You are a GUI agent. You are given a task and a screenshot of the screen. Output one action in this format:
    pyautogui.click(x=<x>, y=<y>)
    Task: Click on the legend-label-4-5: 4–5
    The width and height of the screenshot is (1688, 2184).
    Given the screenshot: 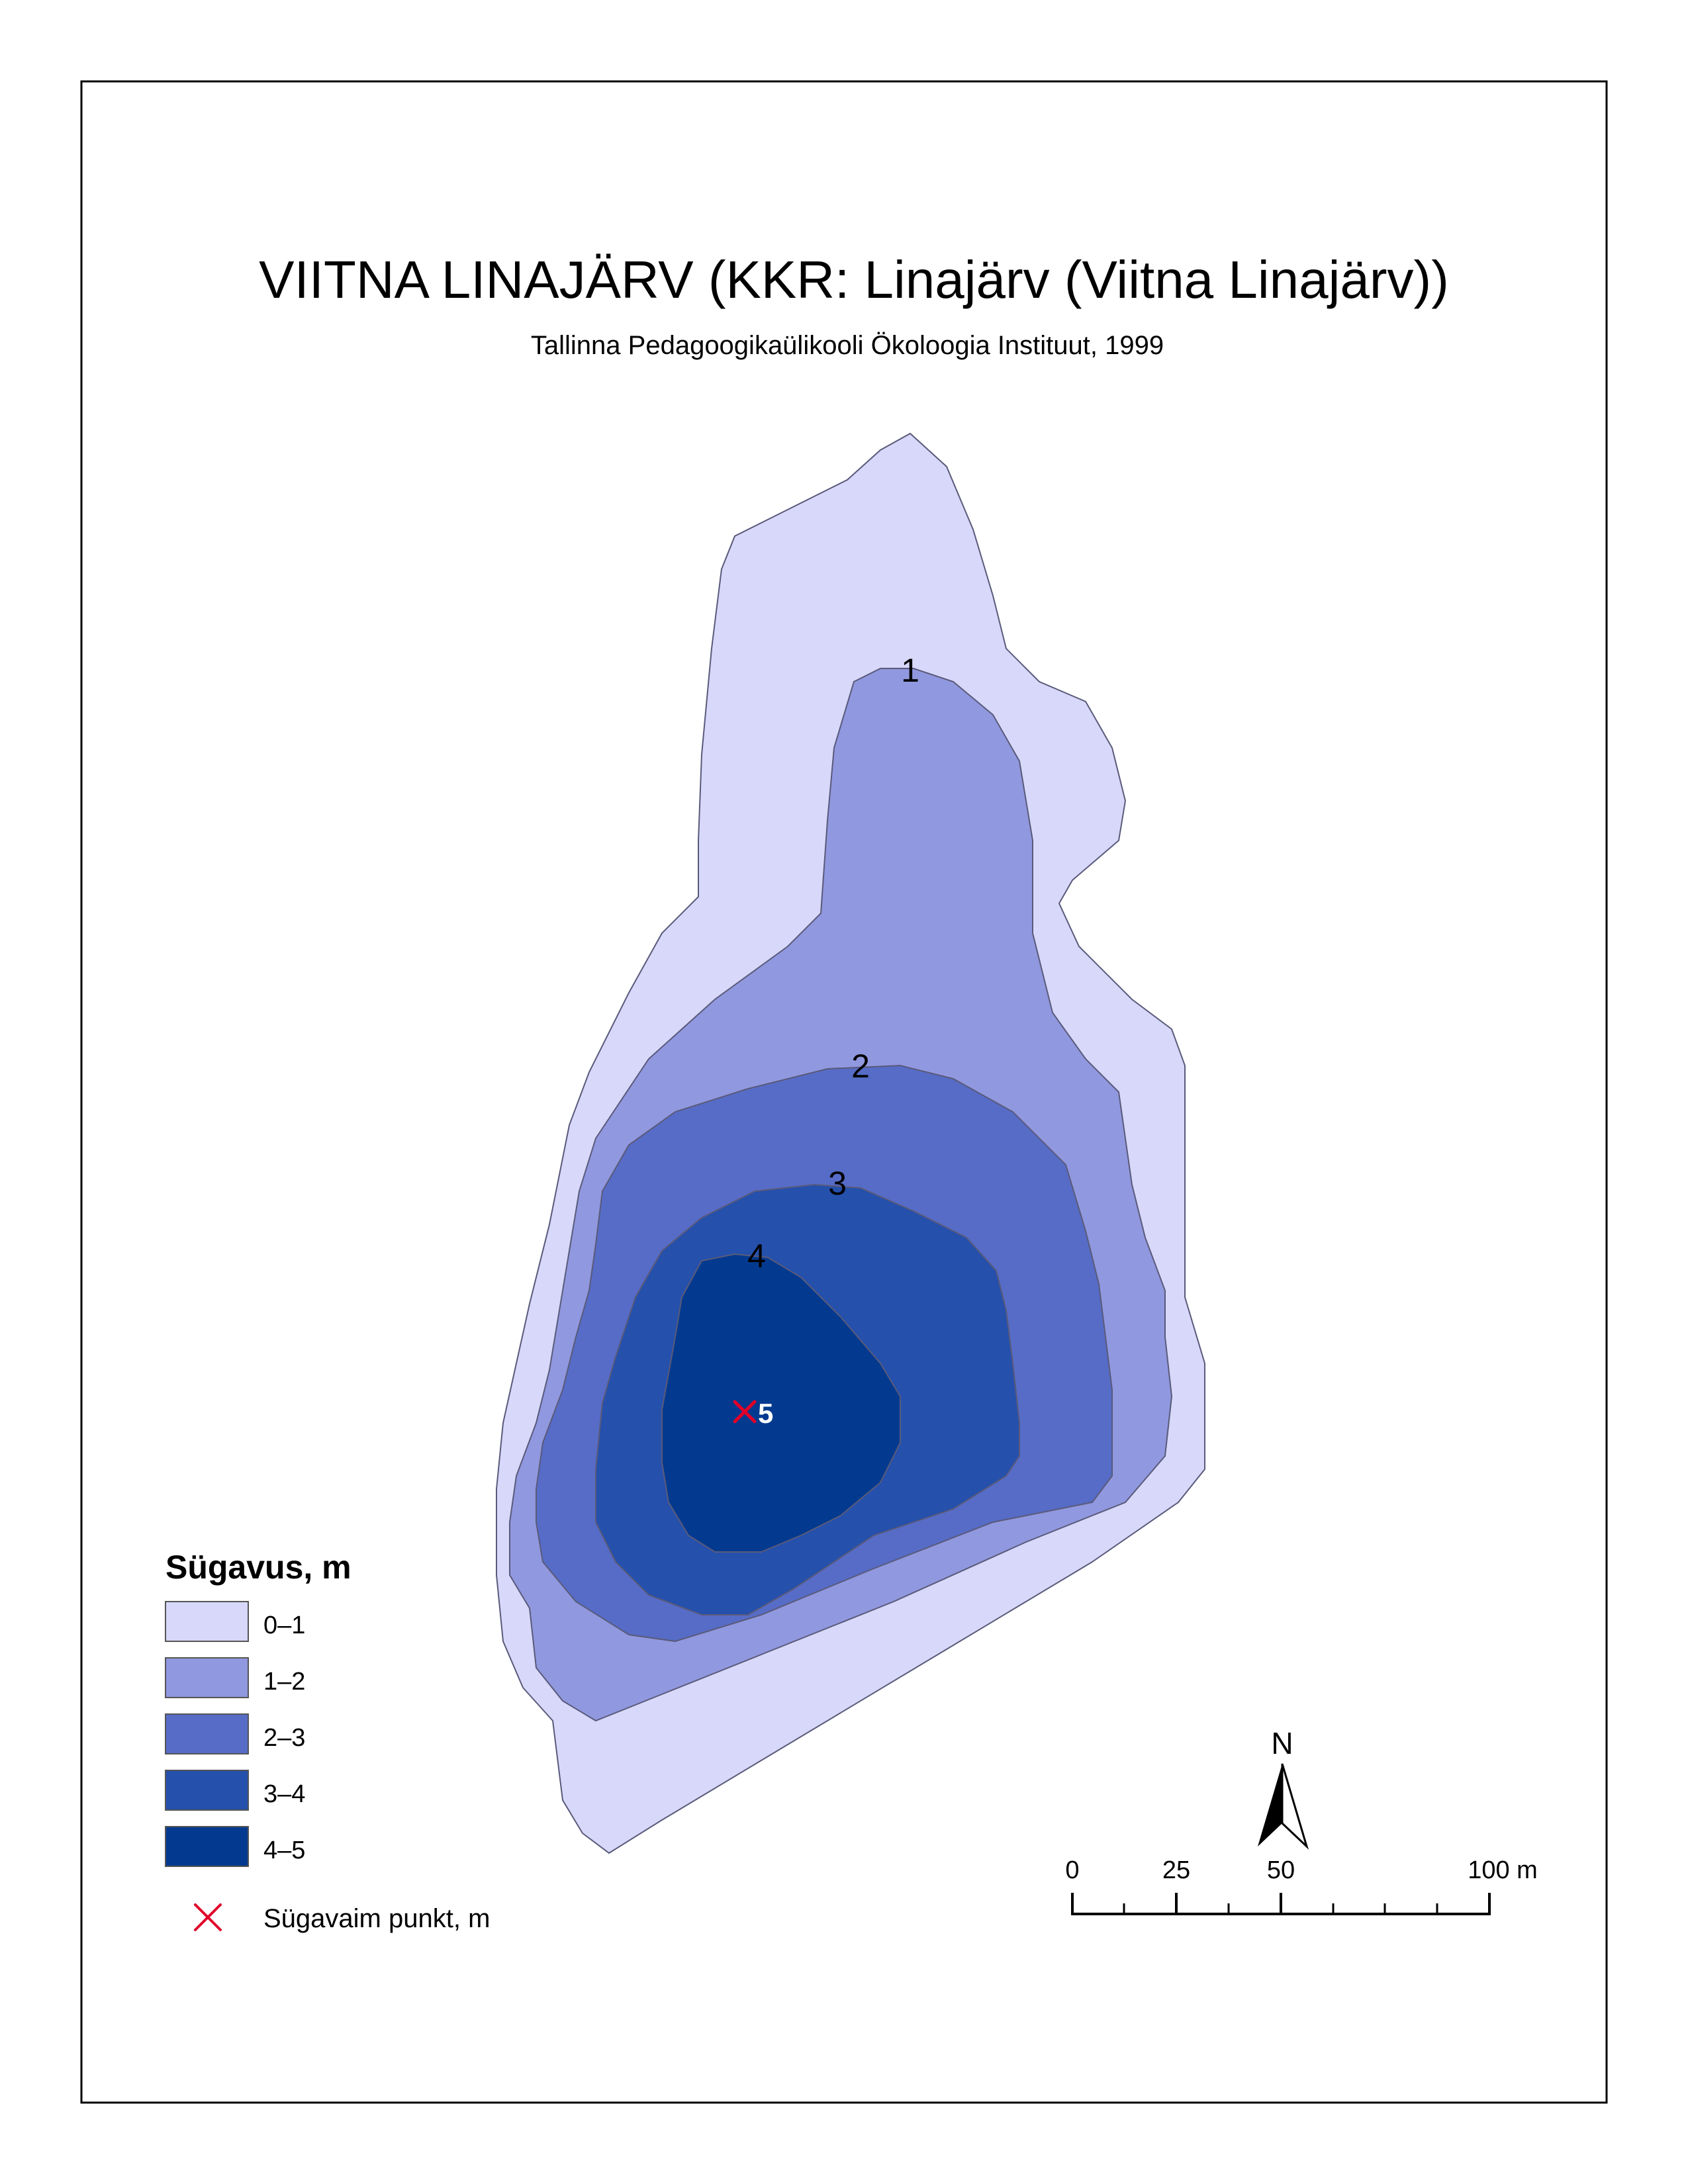 What is the action you would take?
    pyautogui.click(x=284, y=1851)
    